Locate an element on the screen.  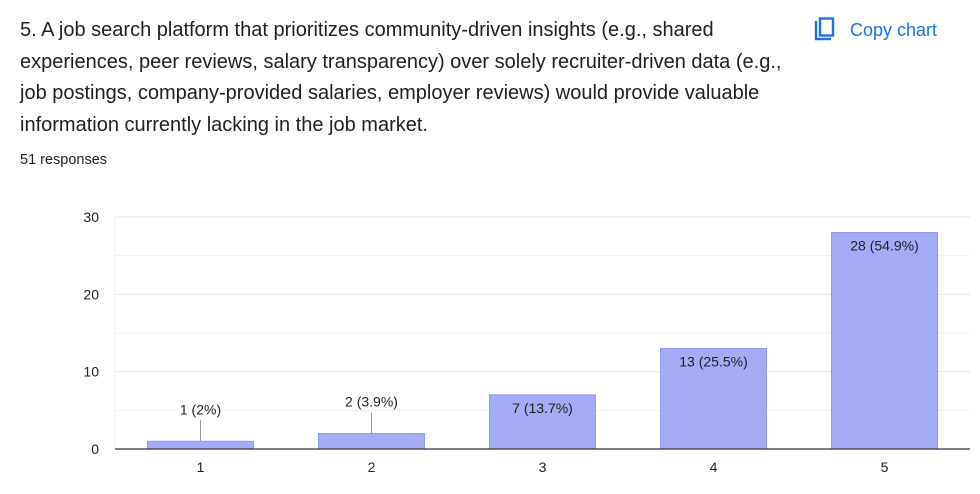
x-tick-label: 3 is located at coordinates (543, 467).